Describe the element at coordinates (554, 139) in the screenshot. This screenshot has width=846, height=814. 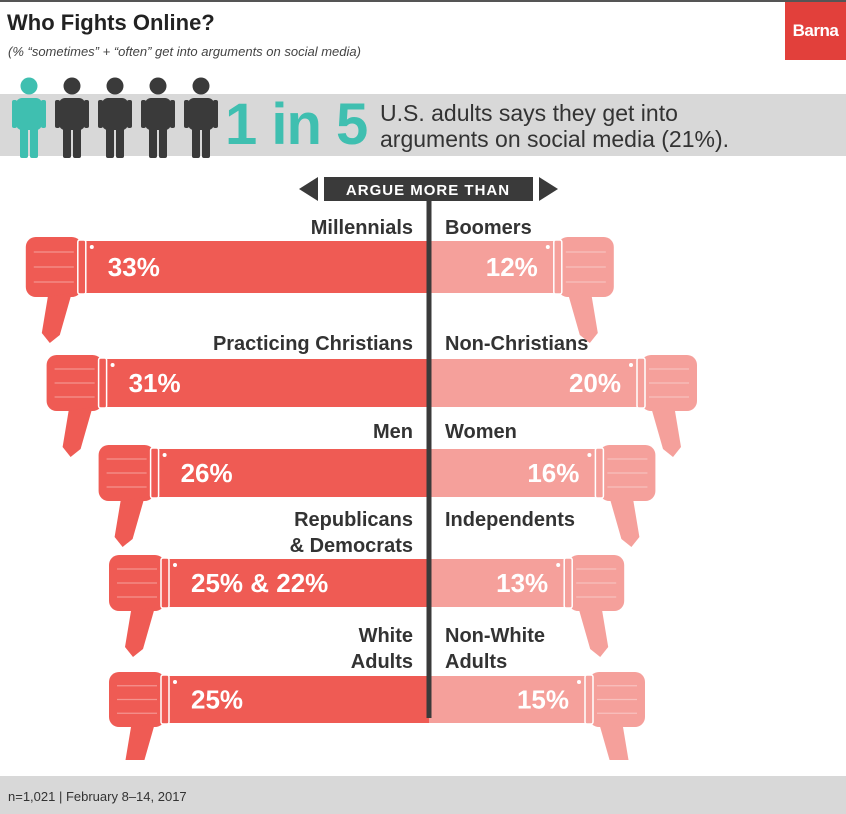
I see `headline-description-line2: arguments on social media (21%).` at that location.